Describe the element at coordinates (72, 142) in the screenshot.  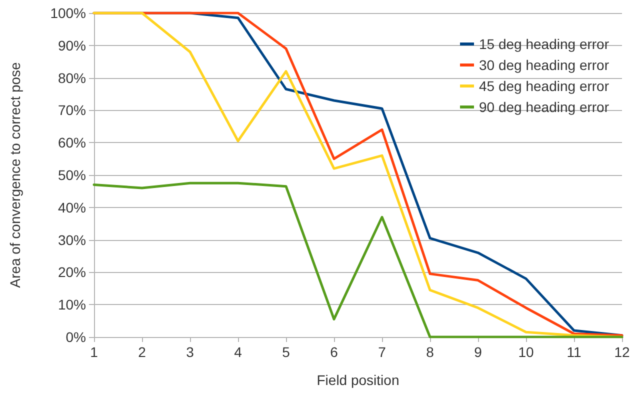
I see `y-tick-label: 60%` at that location.